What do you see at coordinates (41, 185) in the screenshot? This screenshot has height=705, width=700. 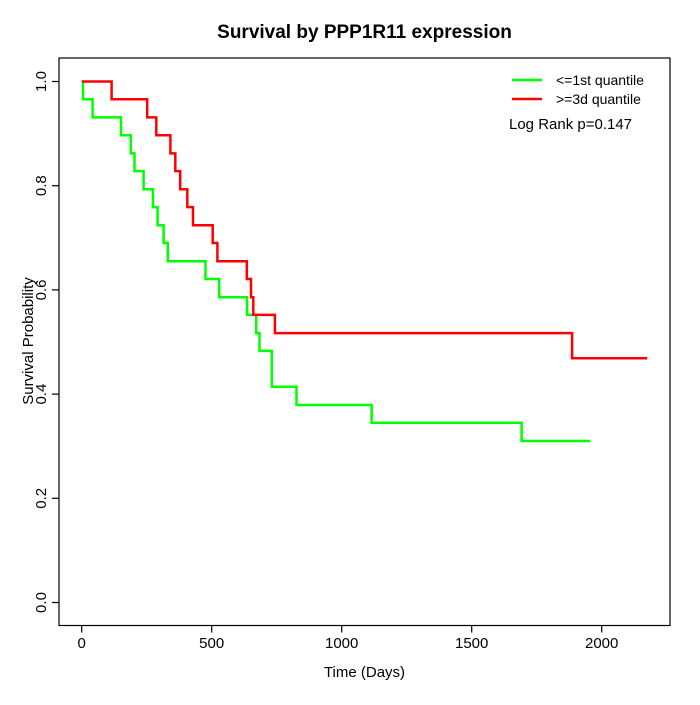 I see `y-tick-label: 0.8` at bounding box center [41, 185].